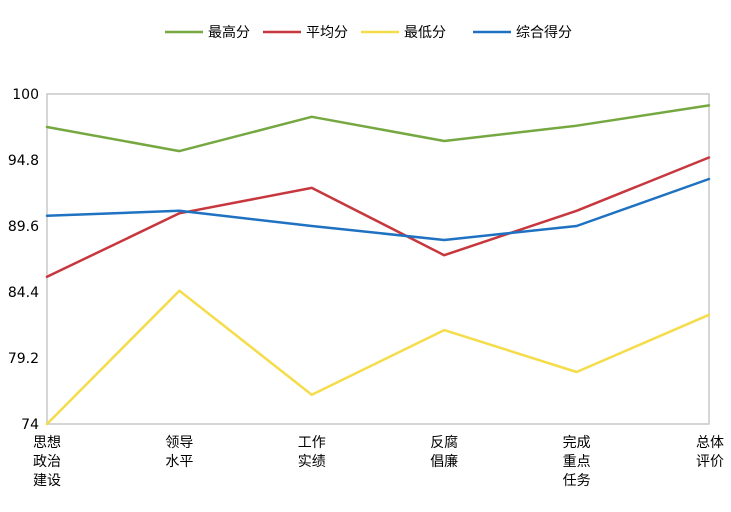  Describe the element at coordinates (312, 443) in the screenshot. I see `x-tick-label: 工作` at that location.